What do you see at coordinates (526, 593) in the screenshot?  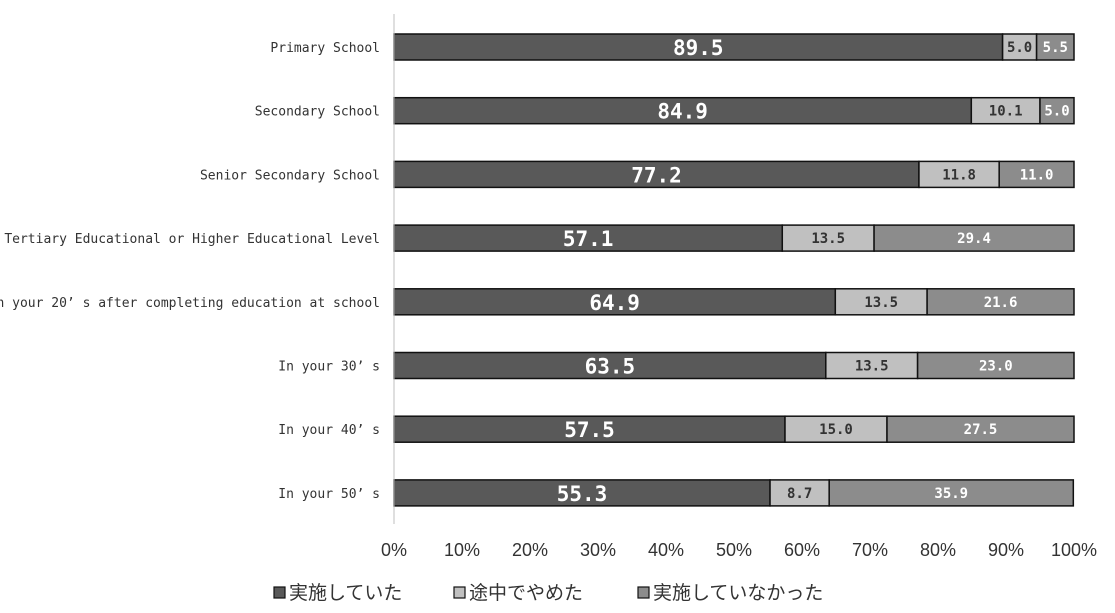 I see `legend-label: 途中でやめた` at bounding box center [526, 593].